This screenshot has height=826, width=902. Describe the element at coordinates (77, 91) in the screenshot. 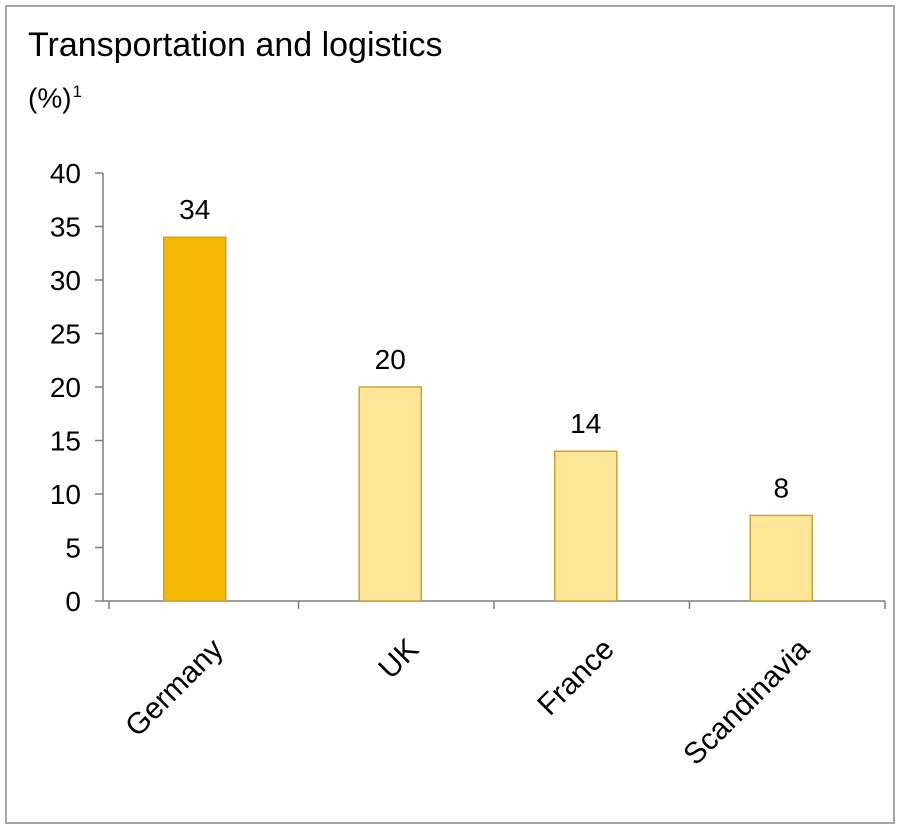

I see `footnote-marker: 1` at that location.